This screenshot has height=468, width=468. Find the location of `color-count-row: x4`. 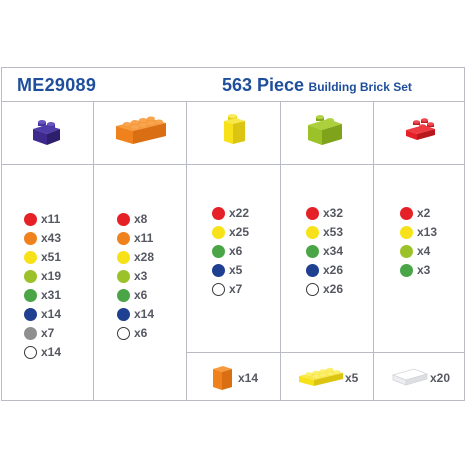

color-count-row: x4 is located at coordinates (415, 251).